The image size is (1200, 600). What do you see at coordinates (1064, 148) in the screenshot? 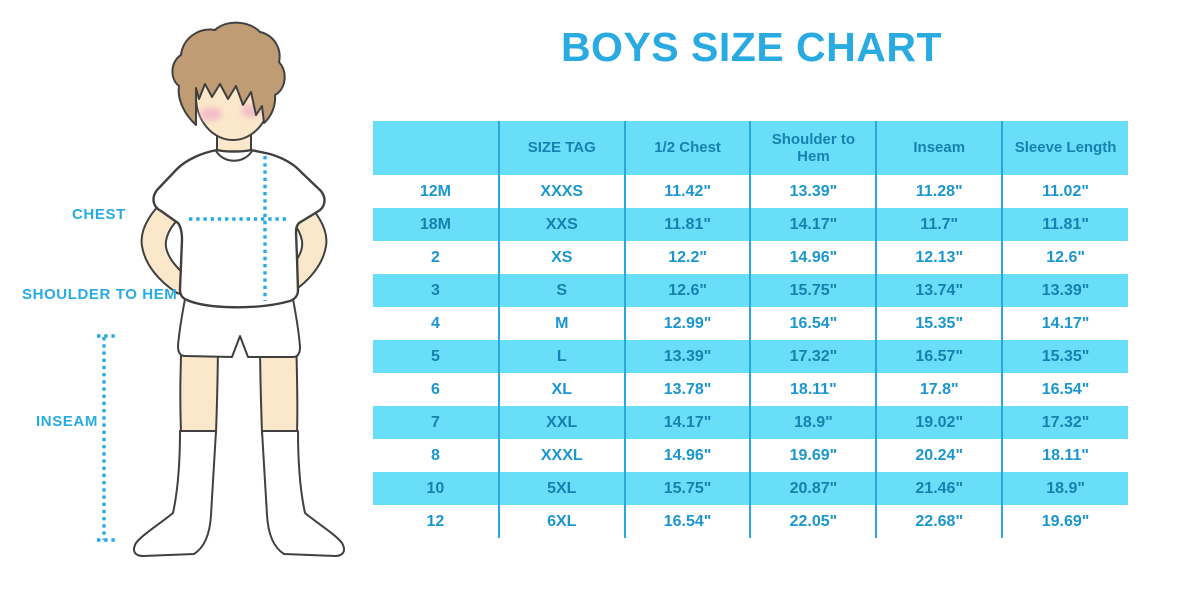
I see `column-header: Sleeve Length` at bounding box center [1064, 148].